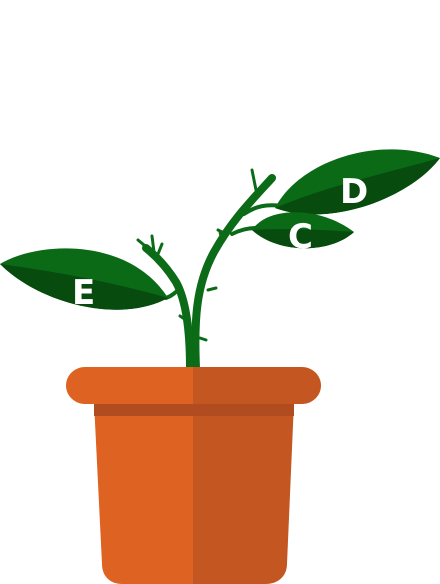 This screenshot has width=440, height=584. Describe the element at coordinates (354, 192) in the screenshot. I see `leaf-d-label: D` at that location.